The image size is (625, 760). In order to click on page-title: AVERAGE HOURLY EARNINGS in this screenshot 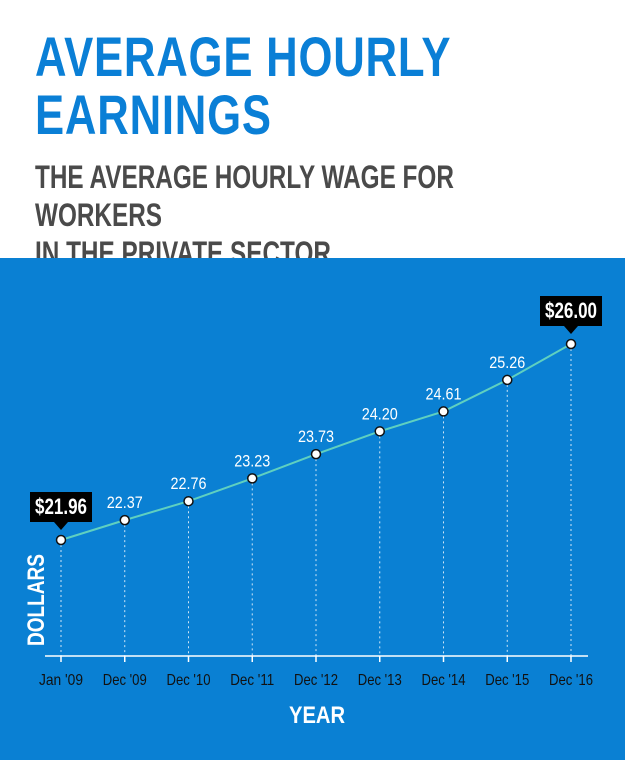, I will do `click(253, 86)`.